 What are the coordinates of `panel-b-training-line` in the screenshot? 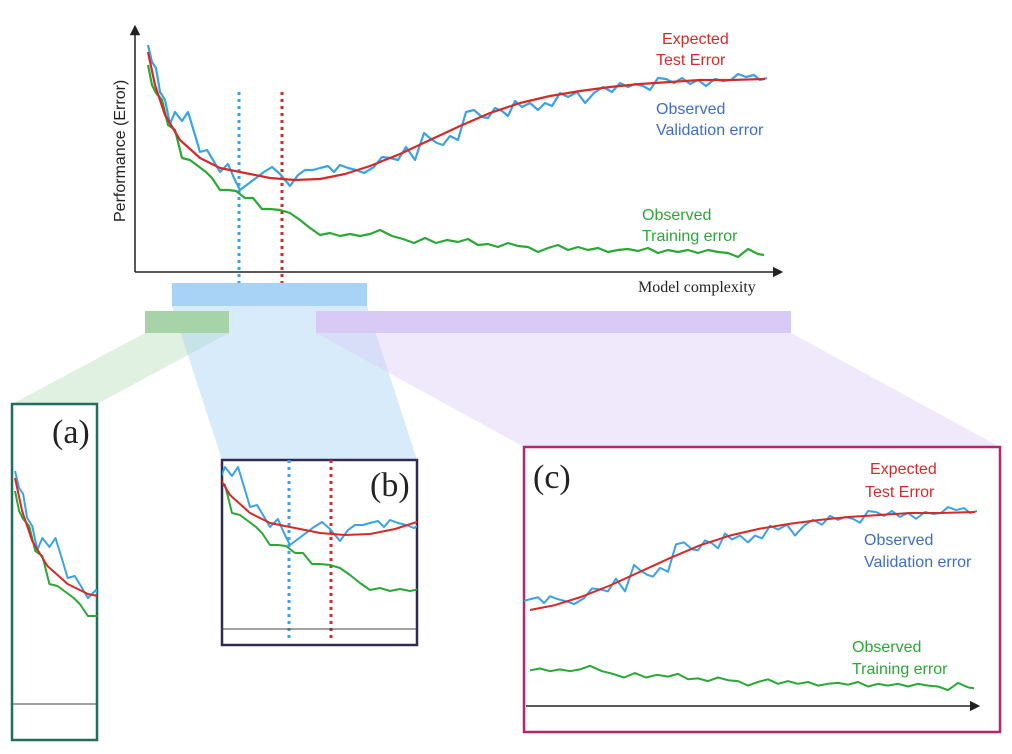 It's located at (319, 536).